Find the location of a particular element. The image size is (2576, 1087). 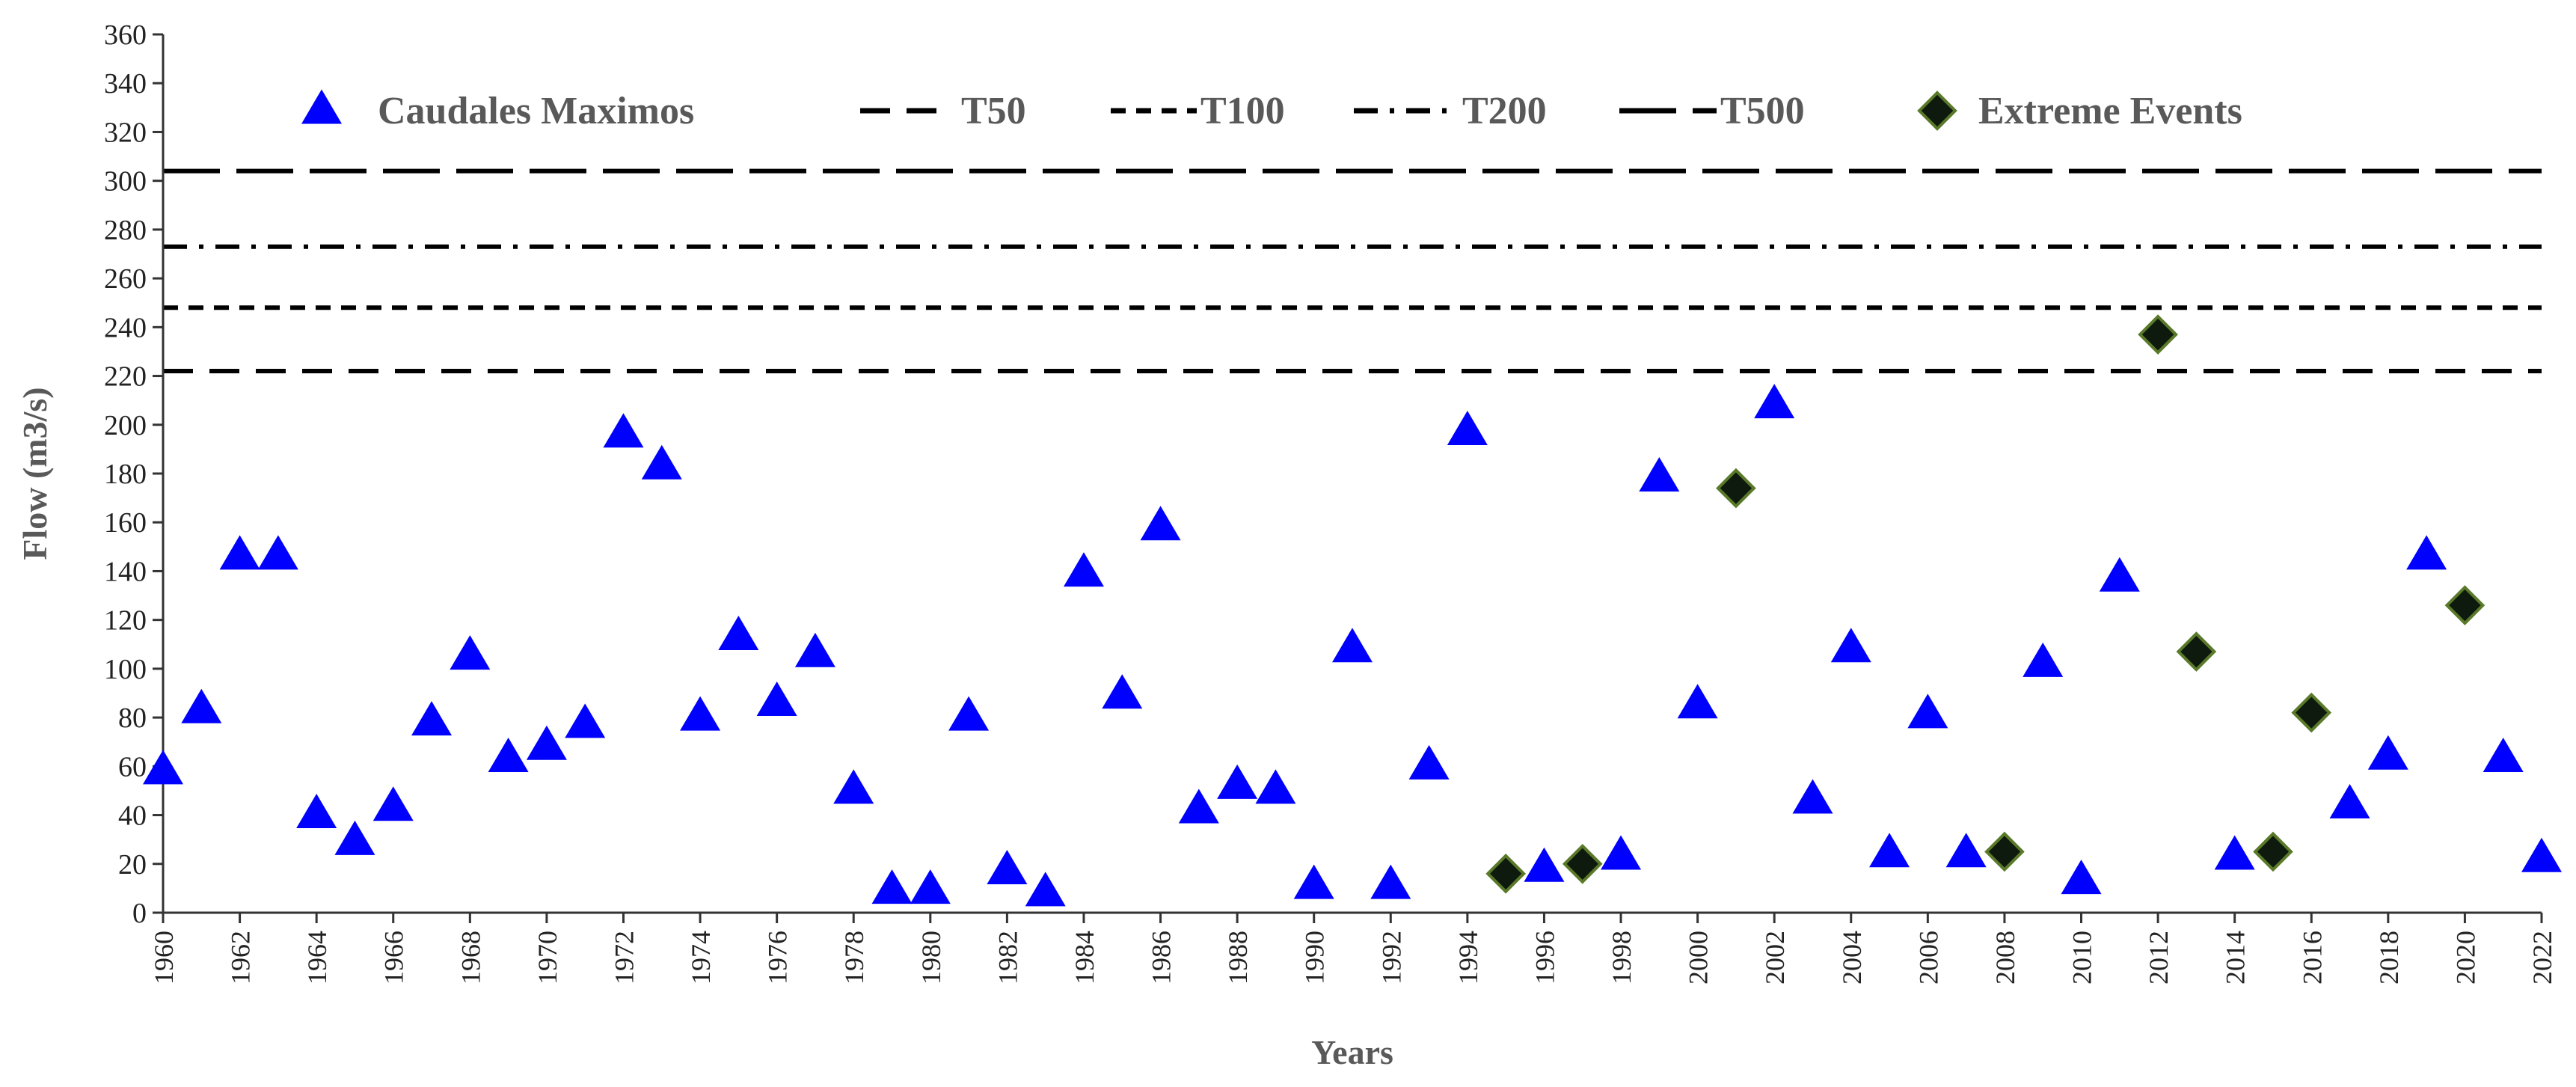

y-tick-label: 80 is located at coordinates (132, 718).